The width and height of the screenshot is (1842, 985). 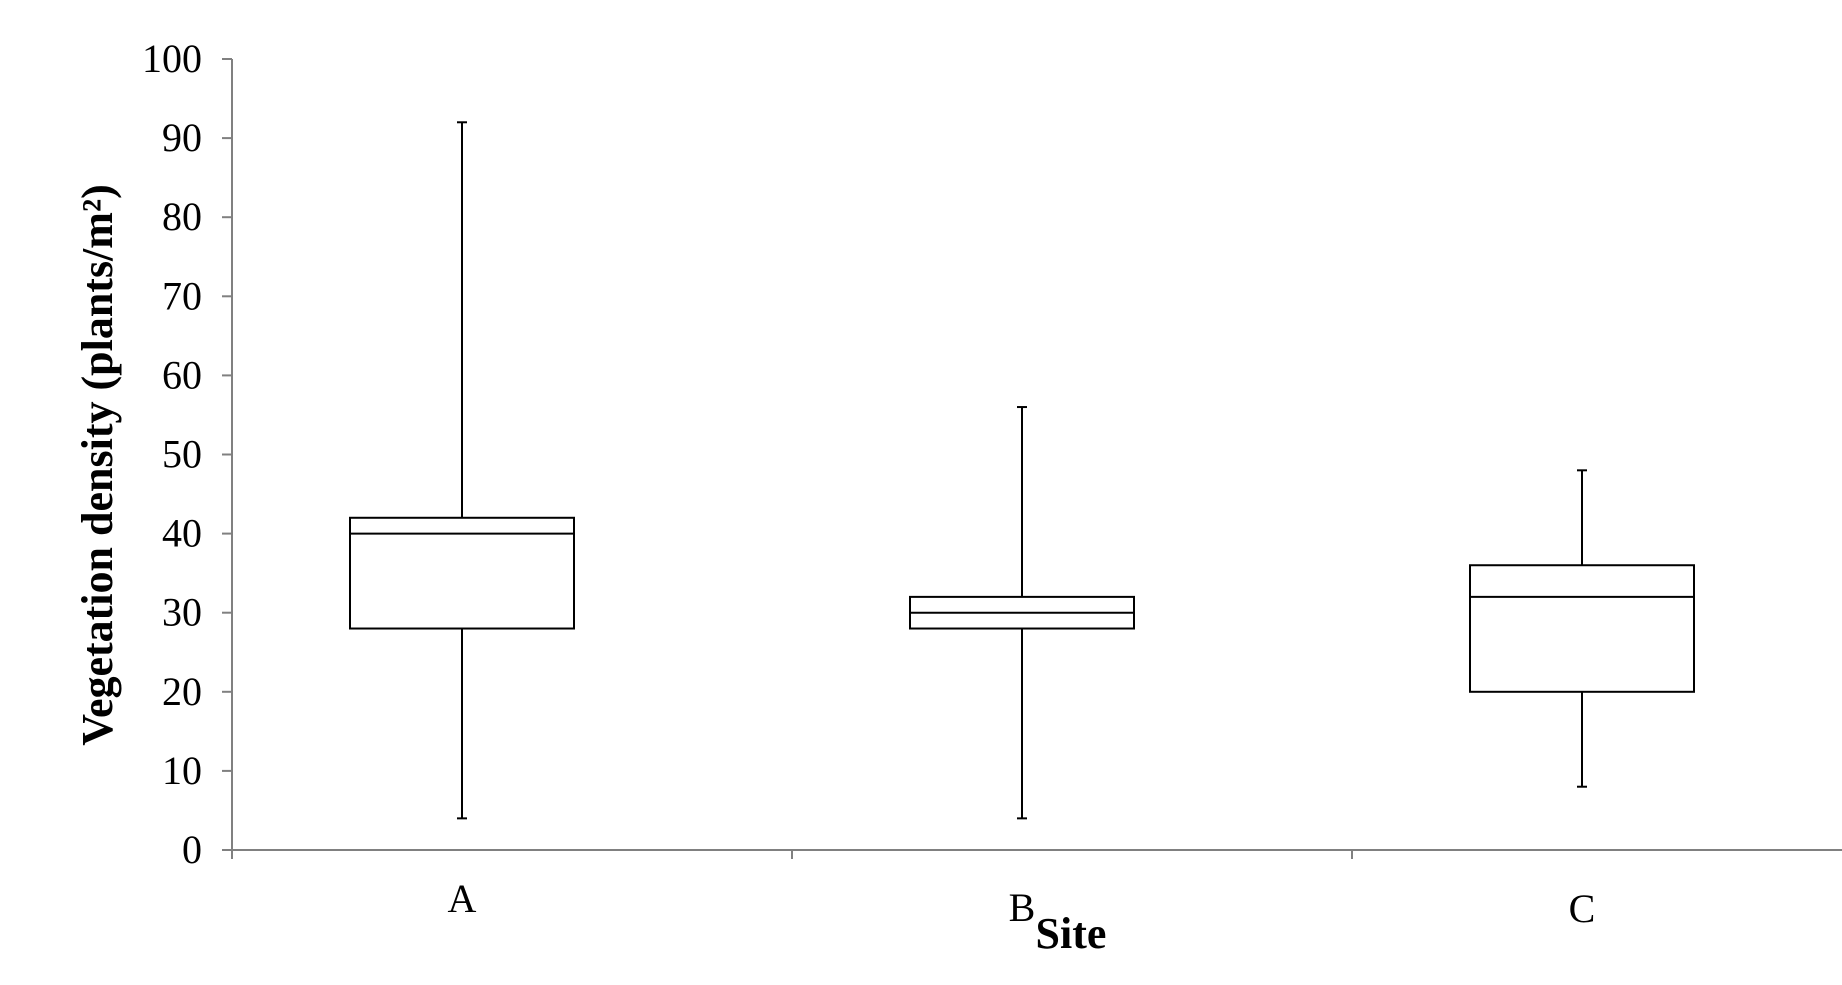 I want to click on y-tick-label: 0, so click(x=192, y=849).